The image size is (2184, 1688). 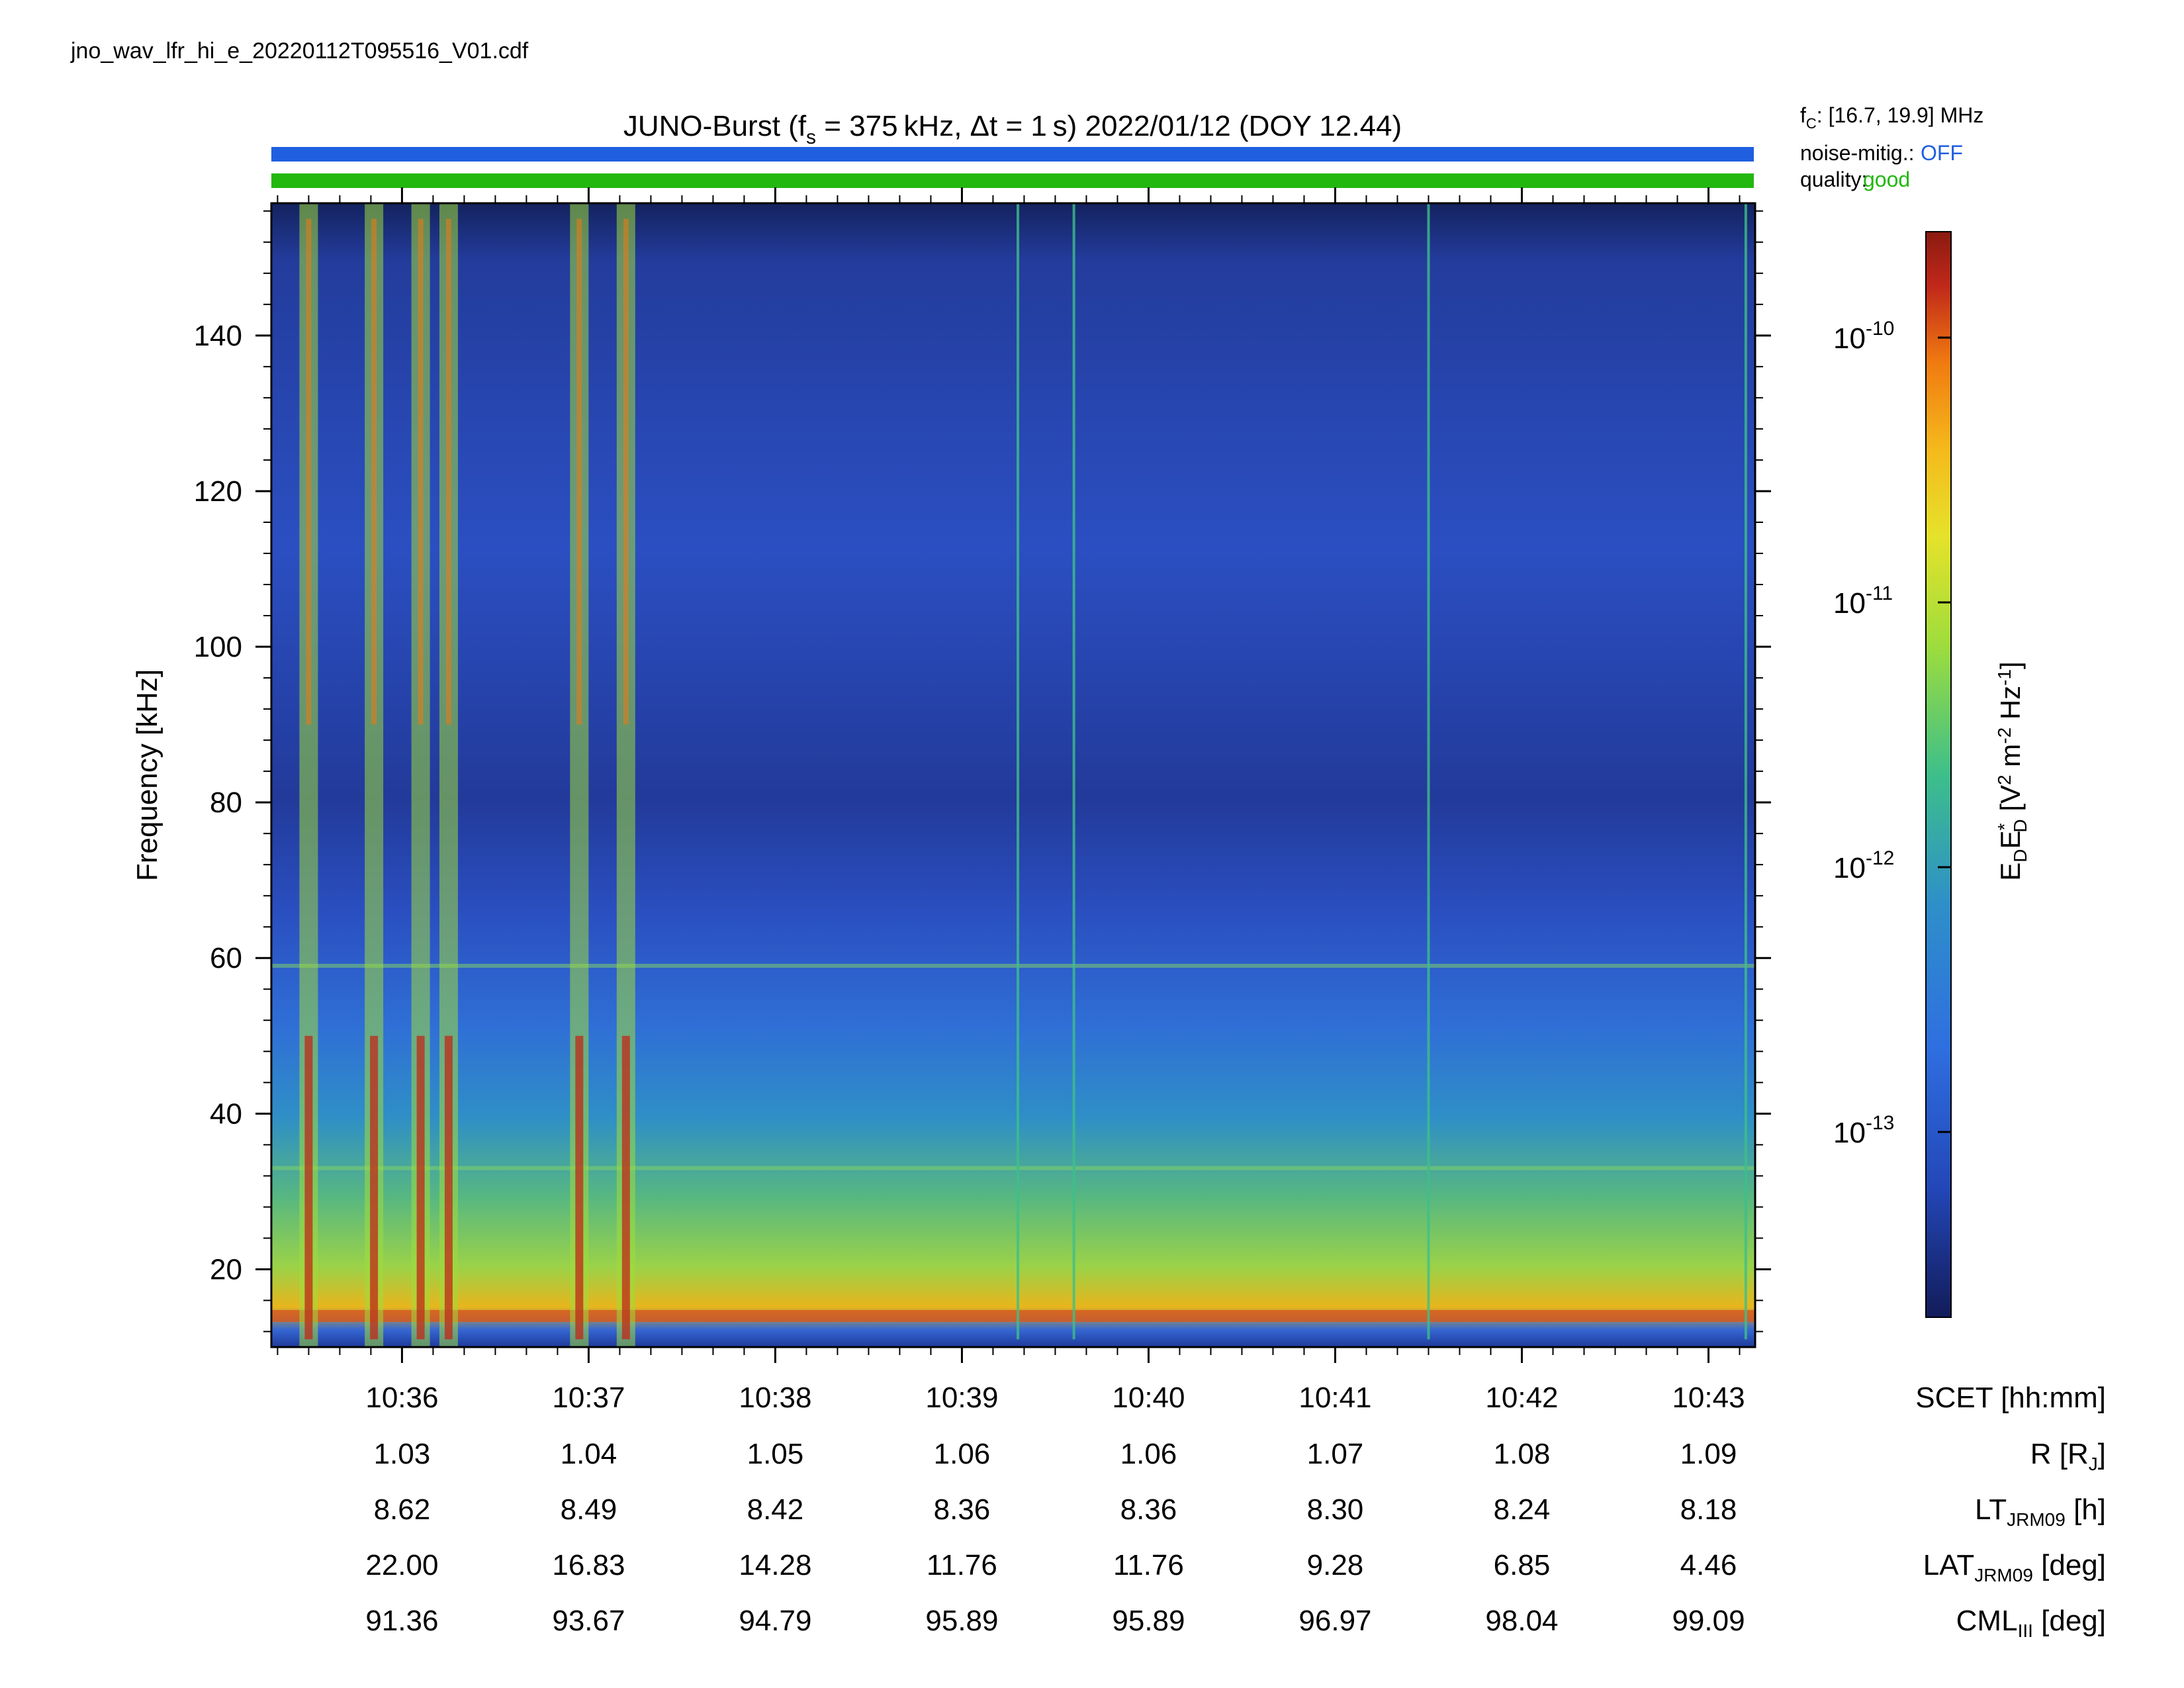 I want to click on ephemeris-value: 1.07, so click(x=1335, y=1454).